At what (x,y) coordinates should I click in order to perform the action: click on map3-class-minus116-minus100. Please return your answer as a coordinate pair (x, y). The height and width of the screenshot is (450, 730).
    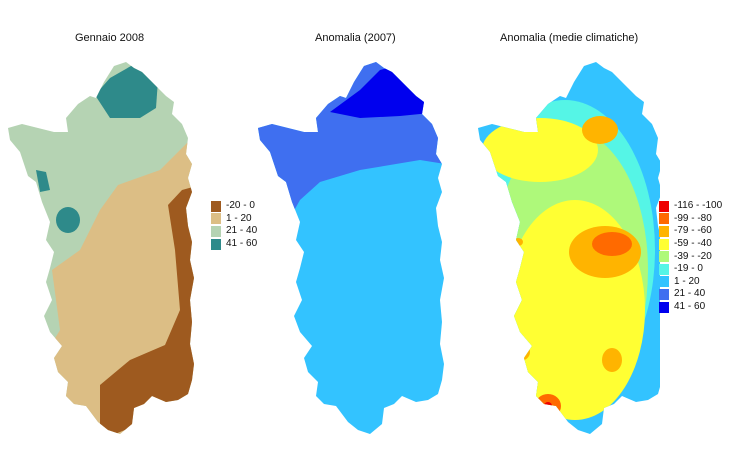
    Looking at the image, I should click on (548, 406).